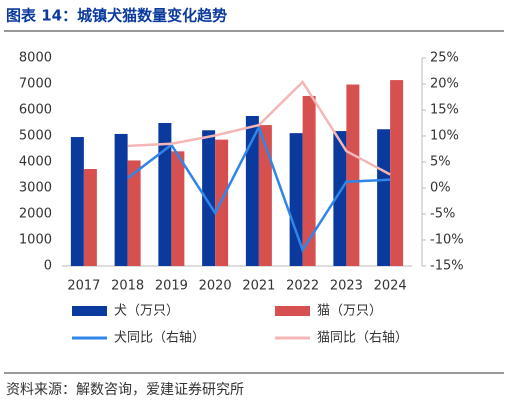  I want to click on y-tick-label: 2000, so click(35, 214).